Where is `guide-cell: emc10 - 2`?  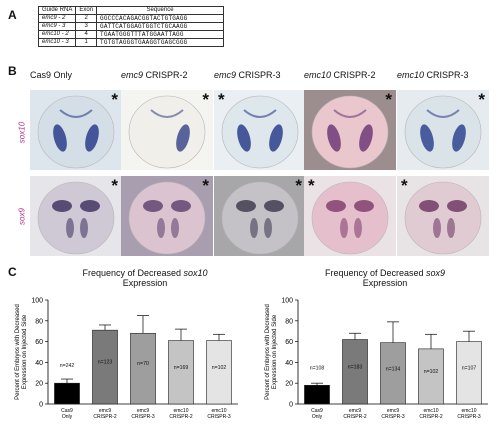 guide-cell: emc10 - 2 is located at coordinates (57, 34).